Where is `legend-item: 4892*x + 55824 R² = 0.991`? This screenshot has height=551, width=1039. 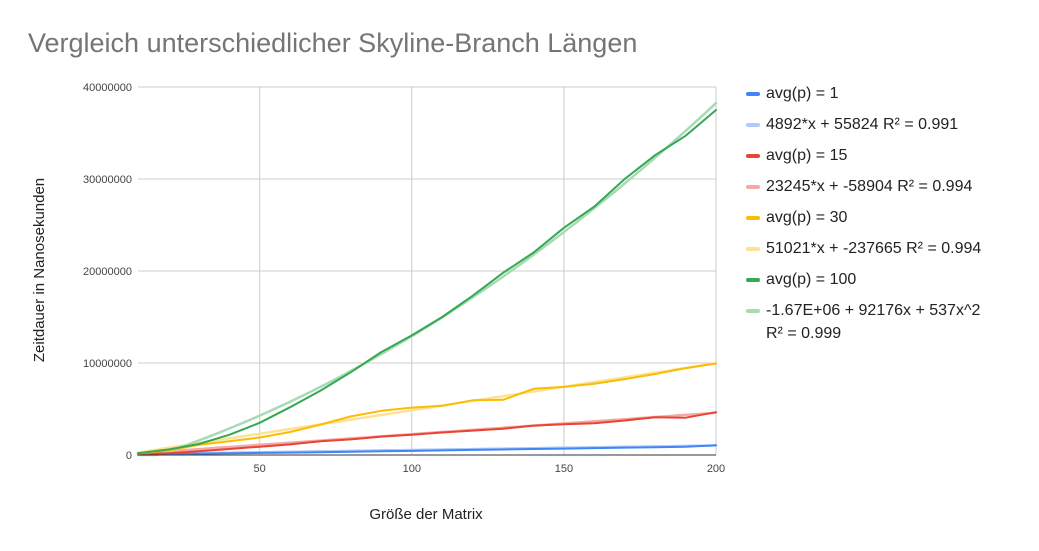
legend-item: 4892*x + 55824 R² = 0.991 is located at coordinates (891, 128).